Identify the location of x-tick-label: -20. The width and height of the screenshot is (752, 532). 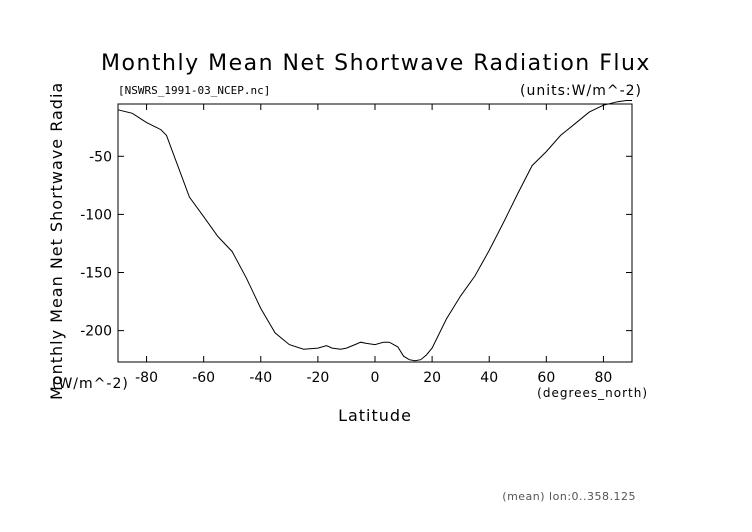
(317, 378).